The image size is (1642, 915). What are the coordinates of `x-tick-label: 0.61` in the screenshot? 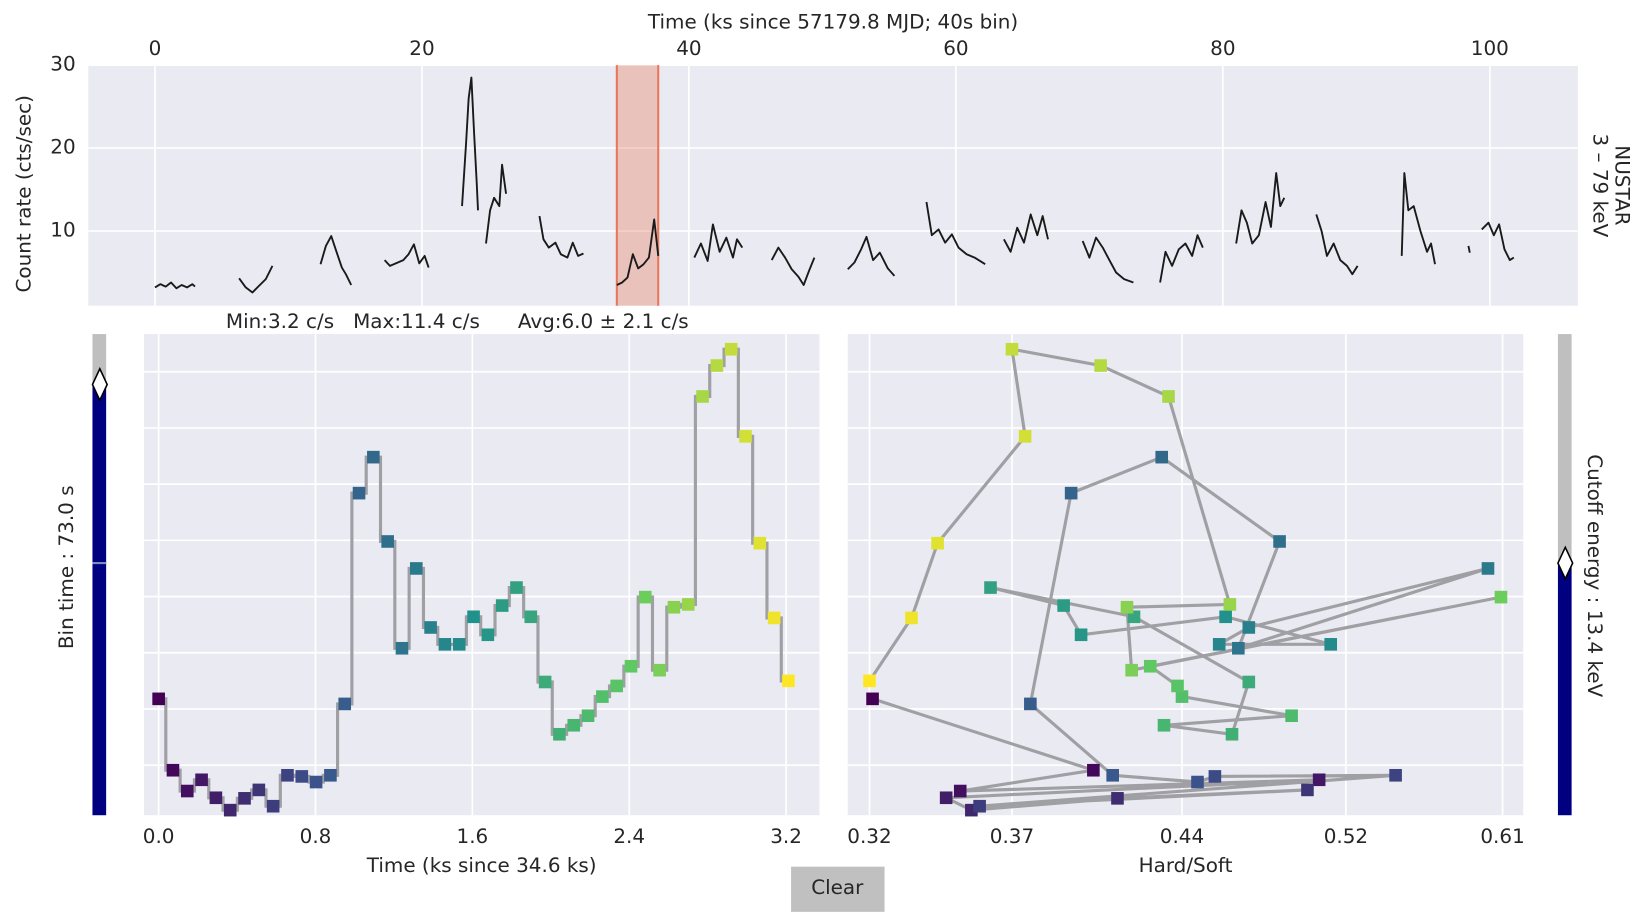 It's located at (1502, 836).